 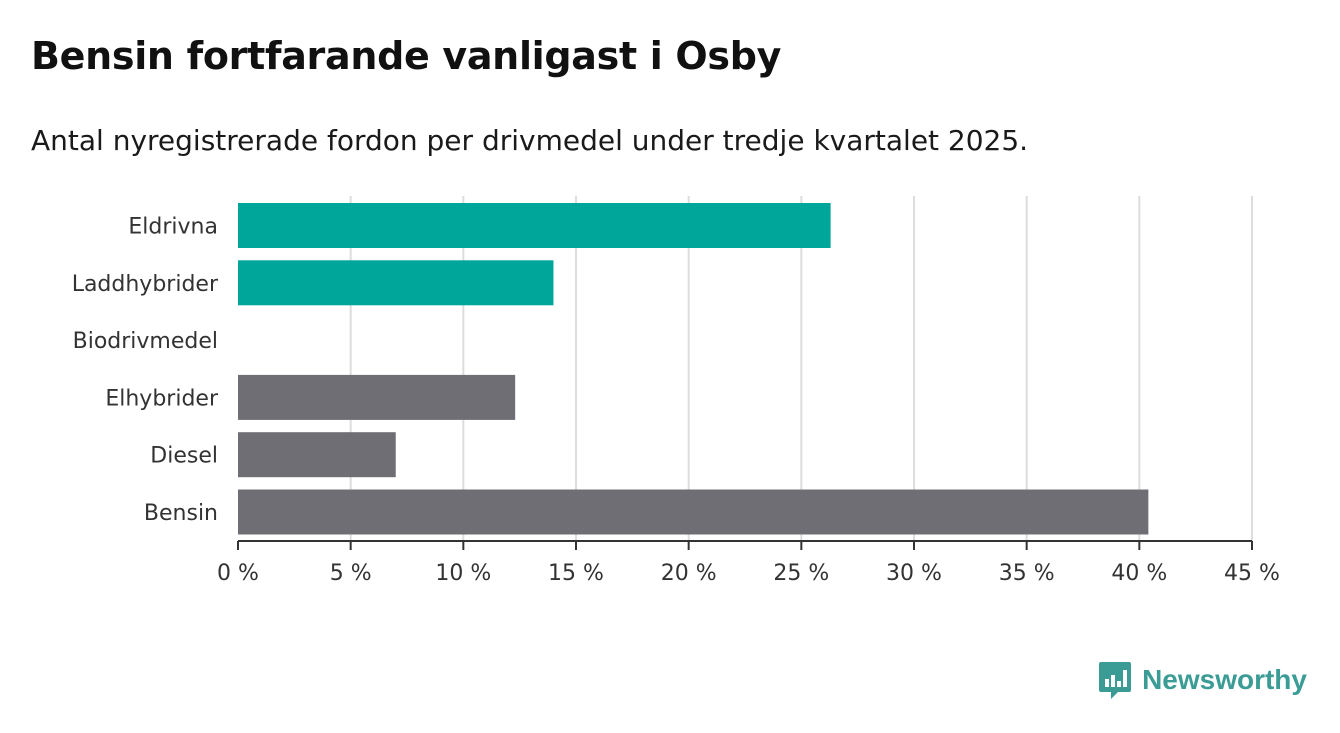 I want to click on brand-name: Newsworthy, so click(x=1224, y=679).